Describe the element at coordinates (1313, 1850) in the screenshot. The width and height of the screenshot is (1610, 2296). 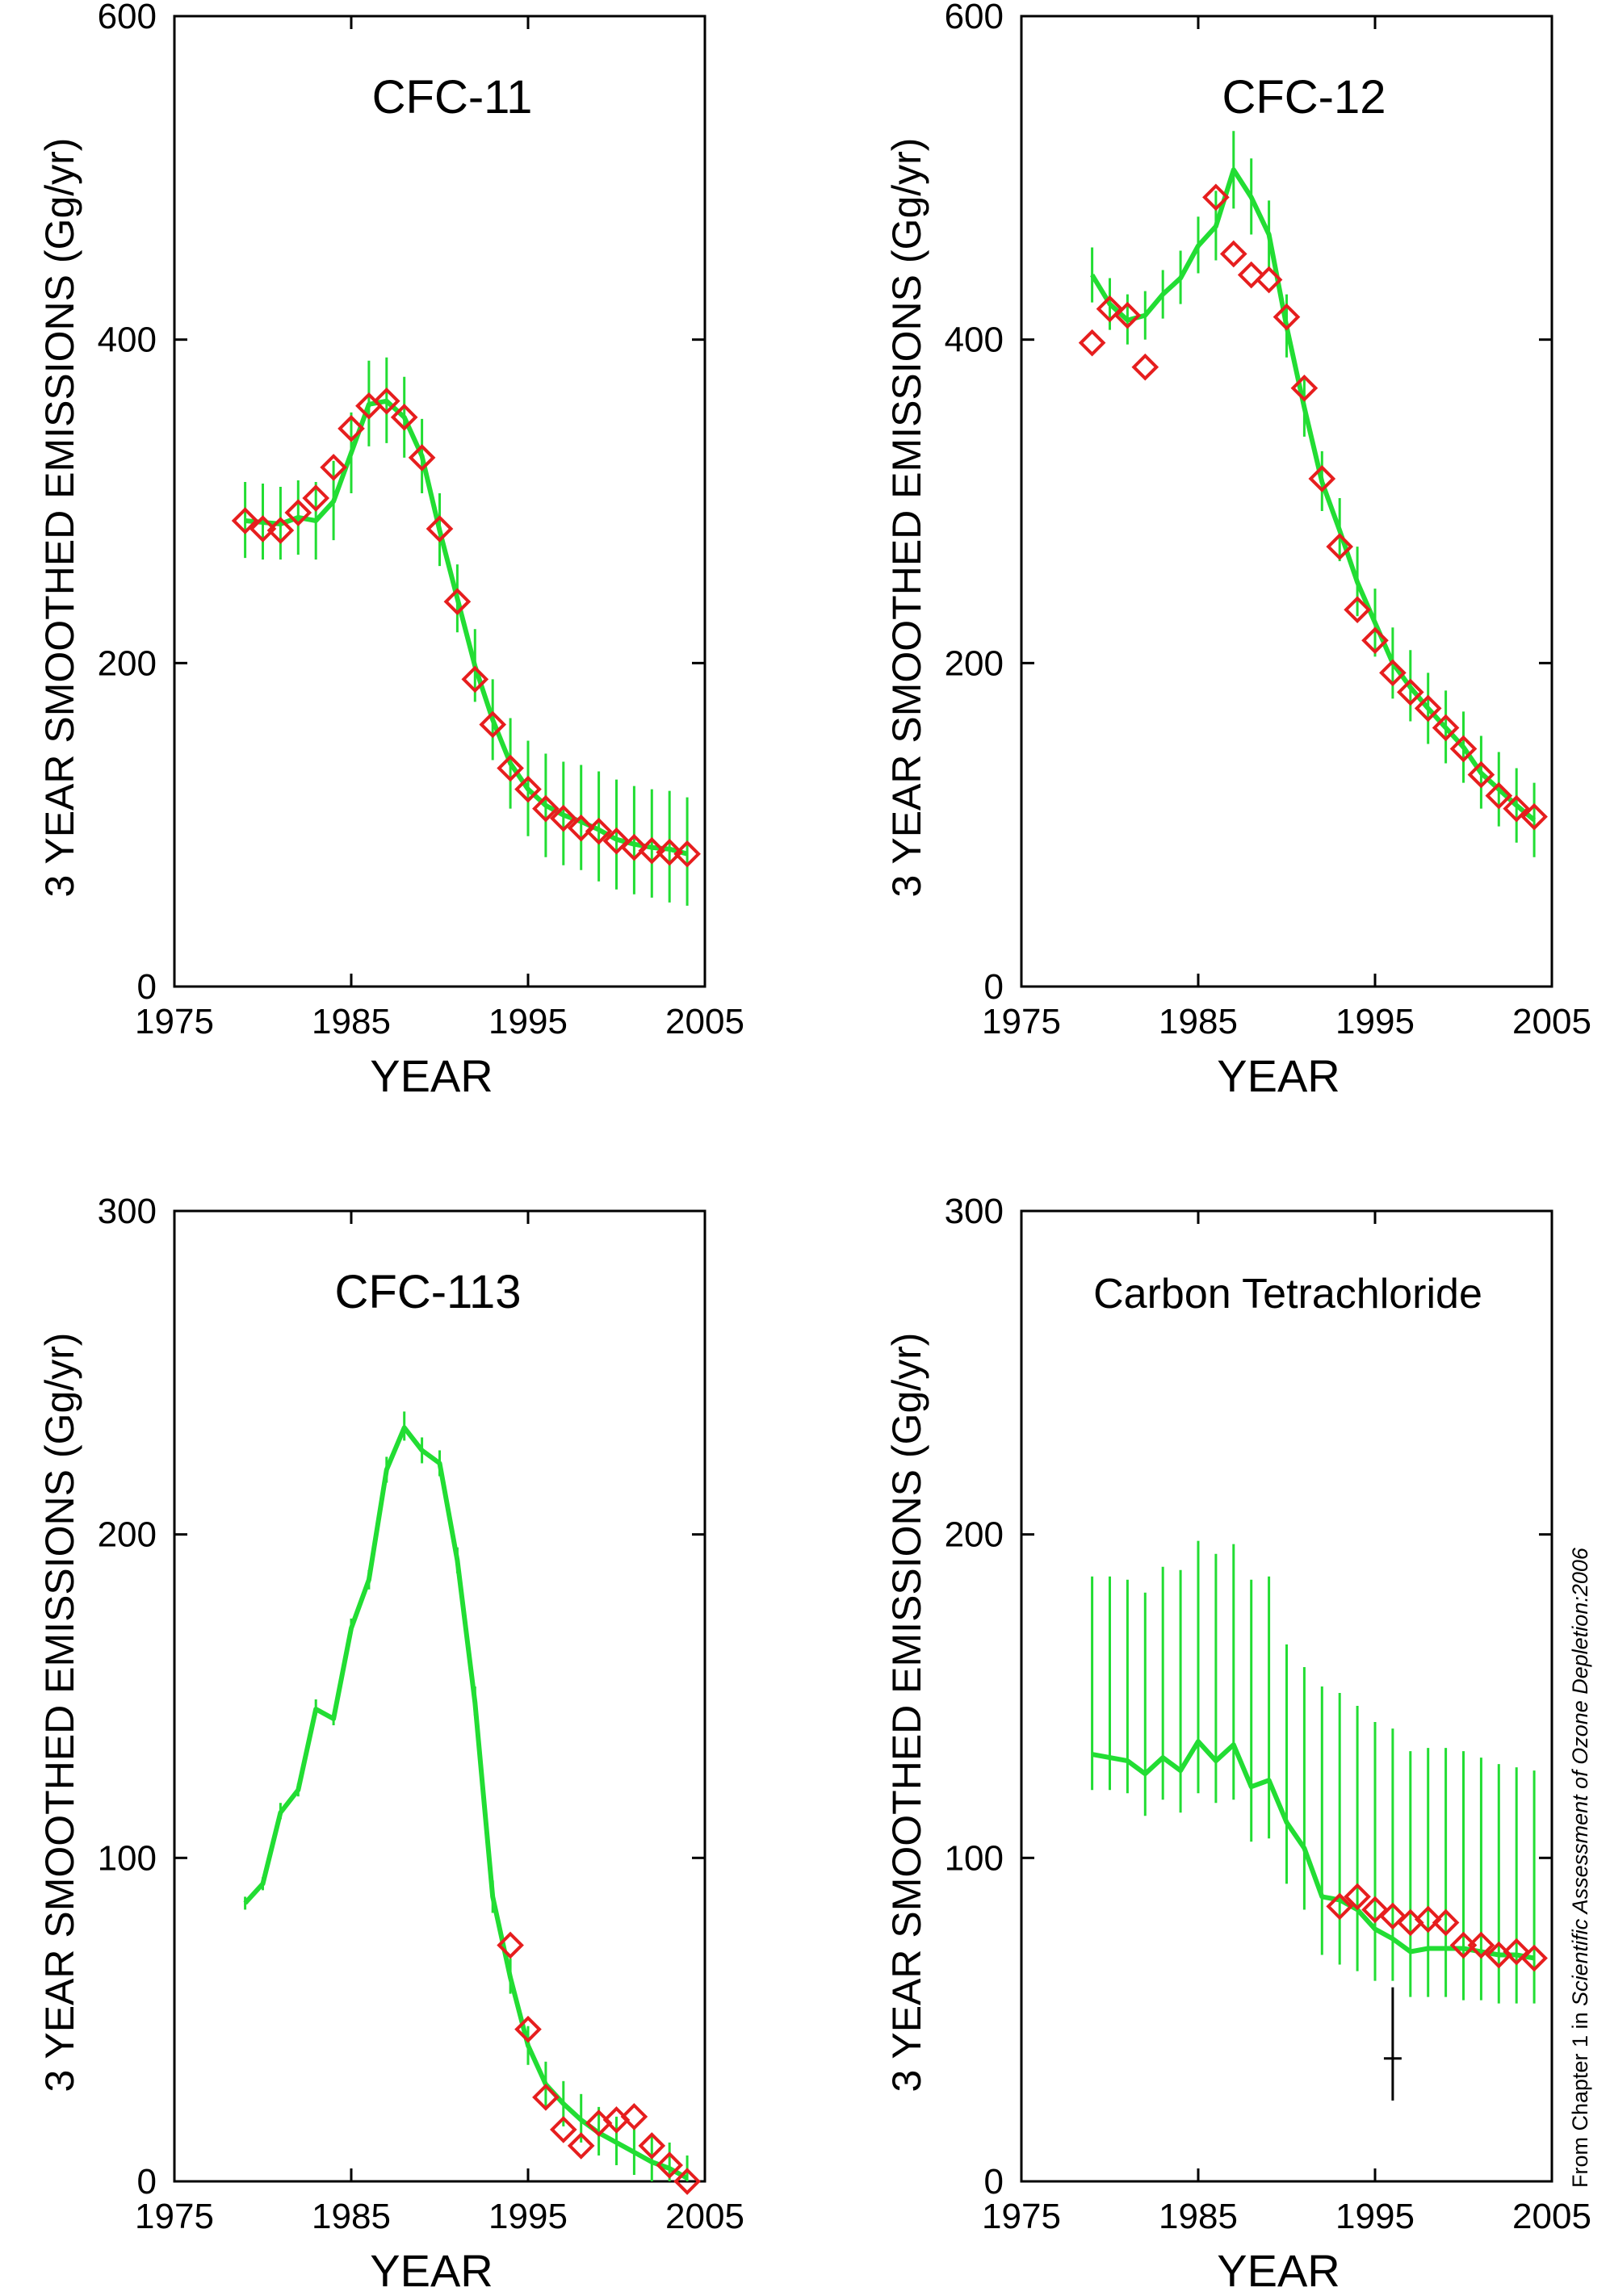
I see `model-line` at that location.